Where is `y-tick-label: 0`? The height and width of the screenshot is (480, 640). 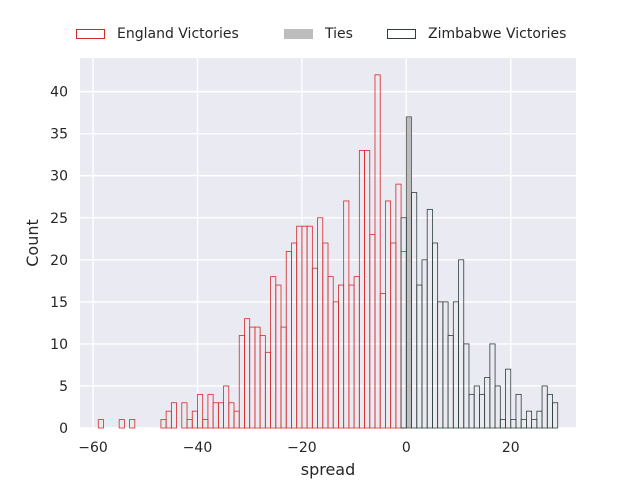
y-tick-label: 0 is located at coordinates (63, 429).